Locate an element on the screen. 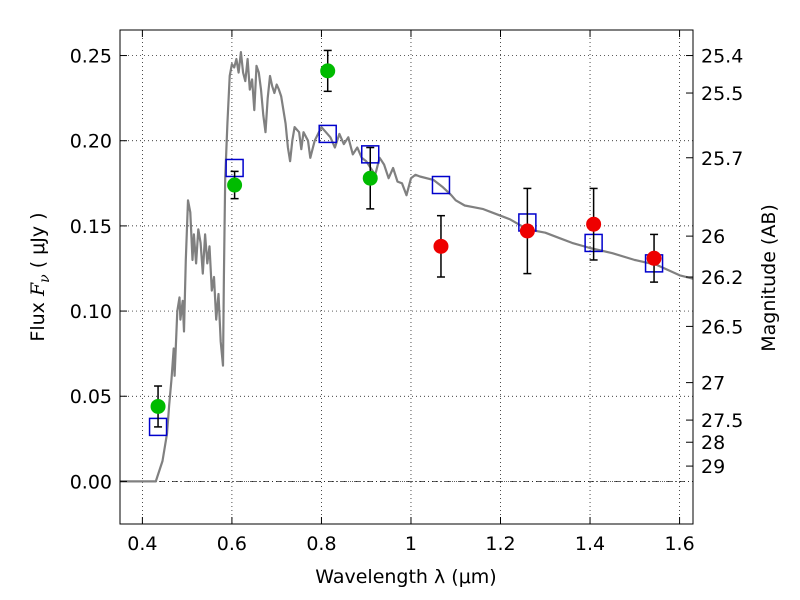 This screenshot has width=800, height=600. y2-tick-label: 29 is located at coordinates (713, 467).